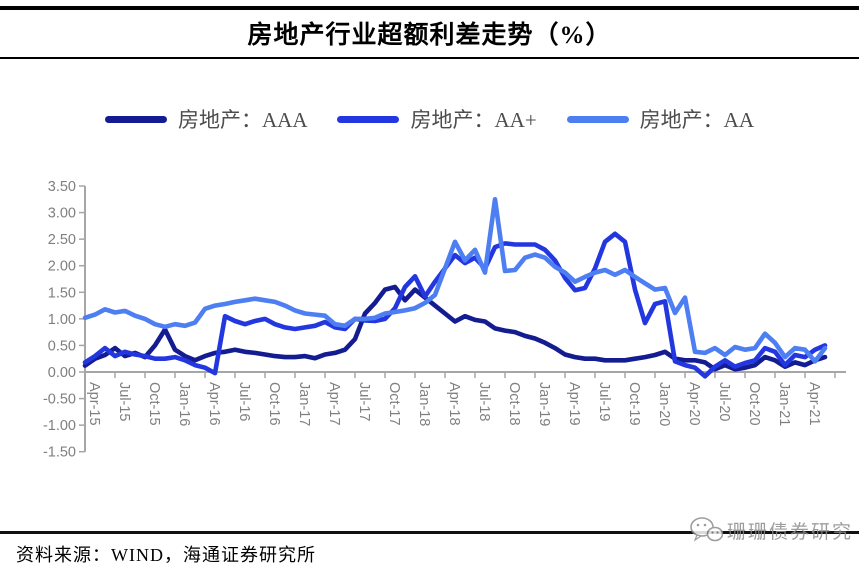  Describe the element at coordinates (473, 120) in the screenshot. I see `legend-label-aa-plus: 房地产：AA+` at that location.